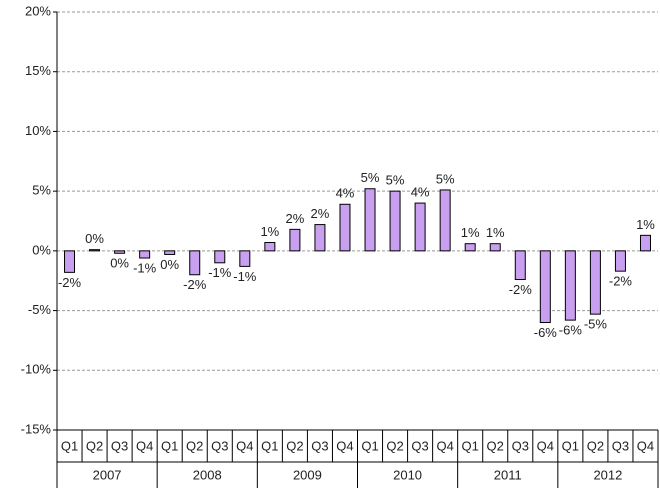 The width and height of the screenshot is (660, 488). Describe the element at coordinates (607, 474) in the screenshot. I see `year-label: 2012` at that location.